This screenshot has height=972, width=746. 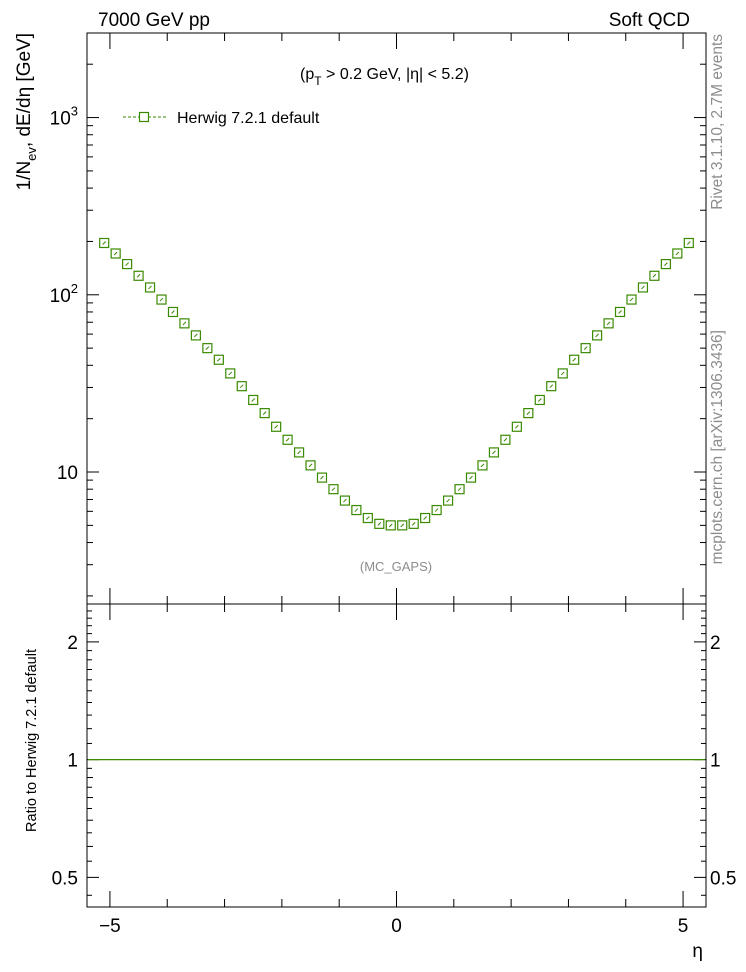 What do you see at coordinates (717, 447) in the screenshot?
I see `mcplots-reference-label: mcplots.cern.ch [arXiv:1306.3436]` at bounding box center [717, 447].